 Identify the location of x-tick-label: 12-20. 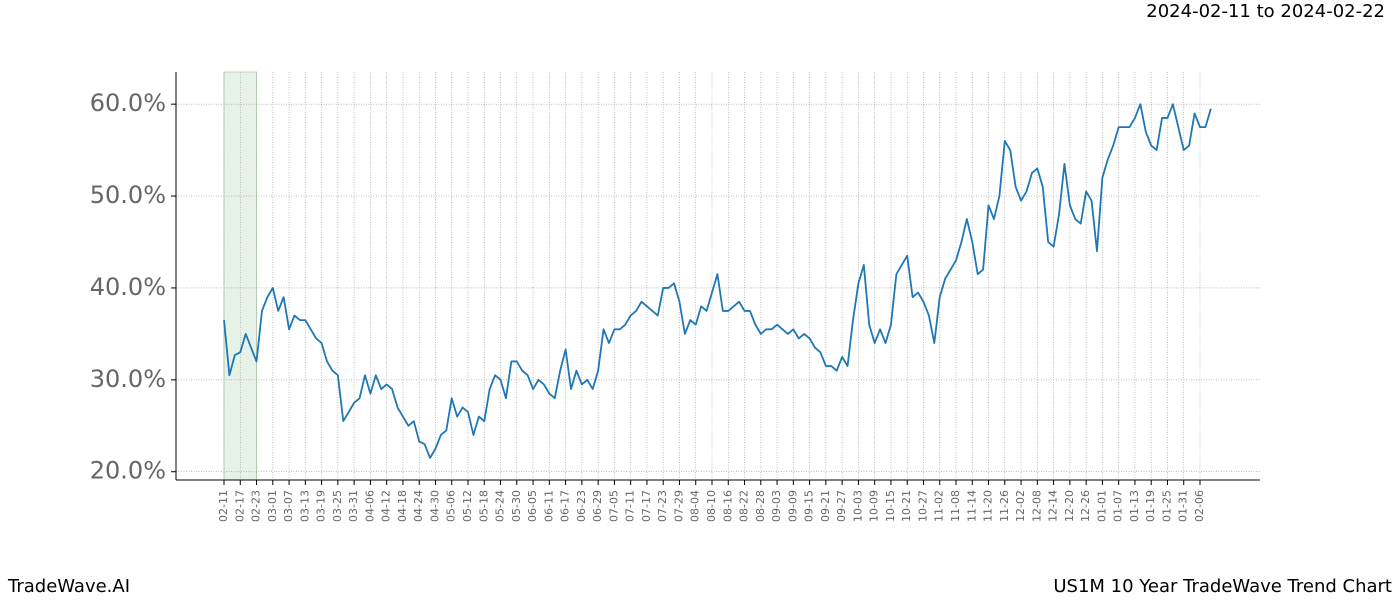
(1069, 506).